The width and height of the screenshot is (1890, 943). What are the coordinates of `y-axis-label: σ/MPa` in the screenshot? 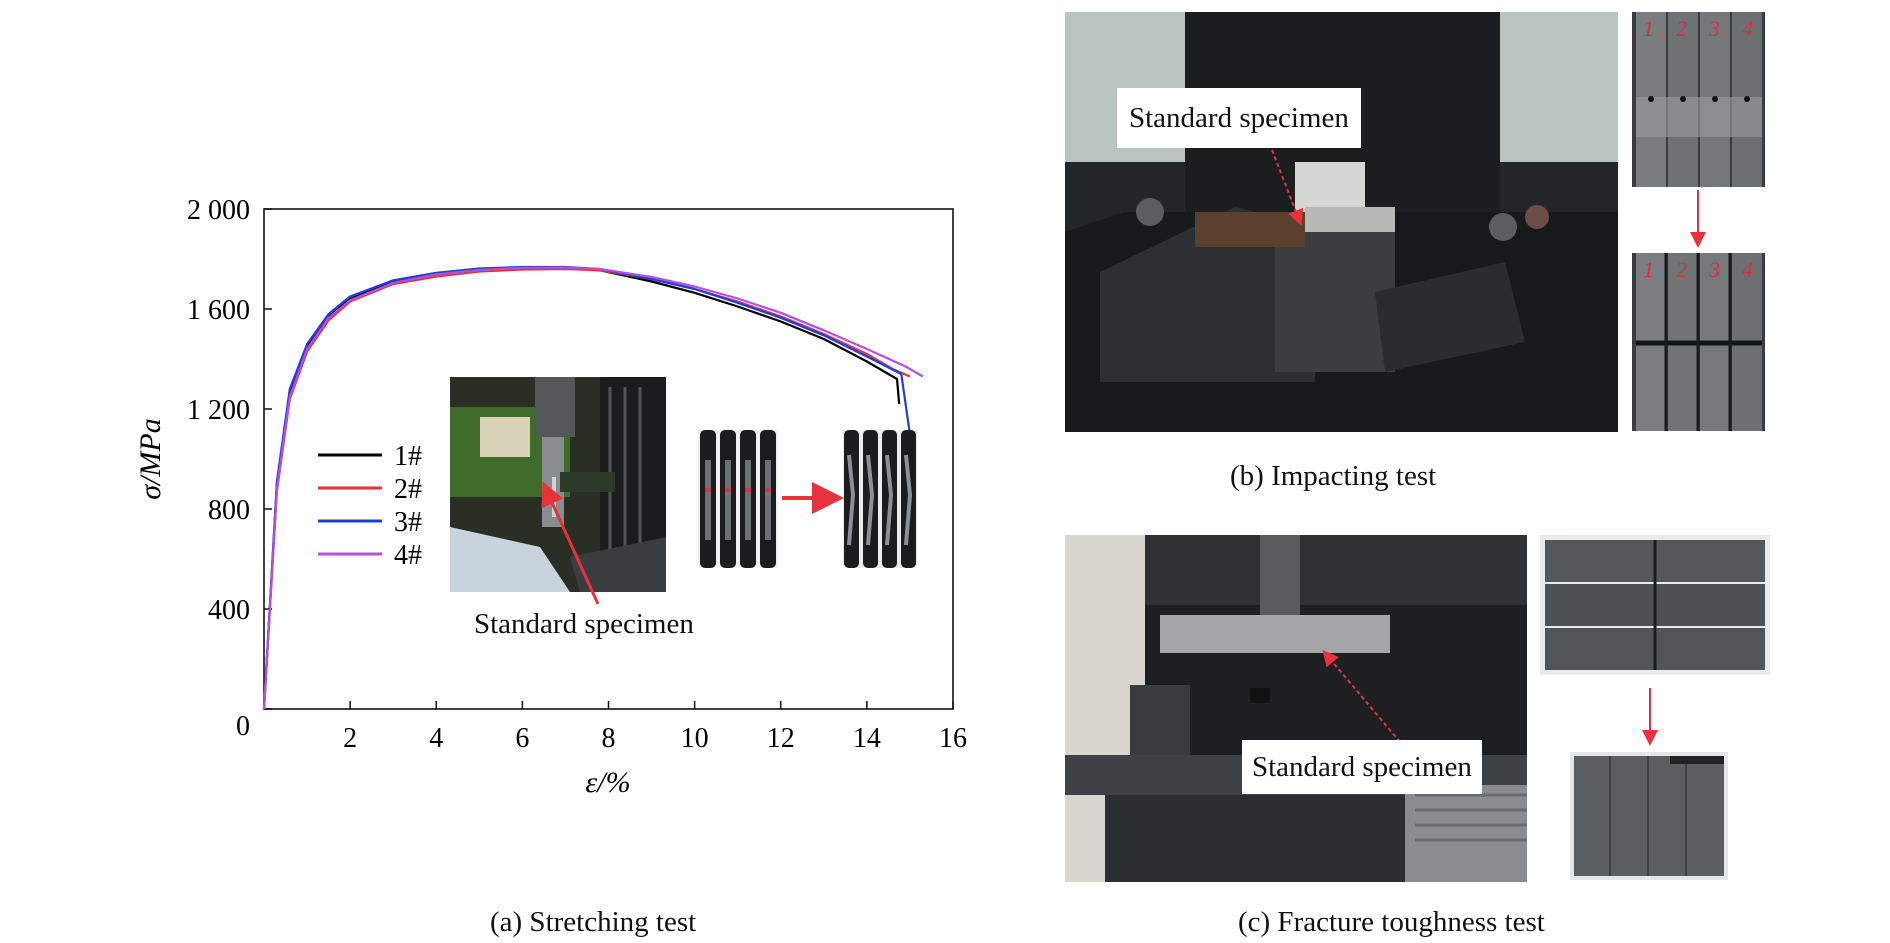 It's located at (150, 458).